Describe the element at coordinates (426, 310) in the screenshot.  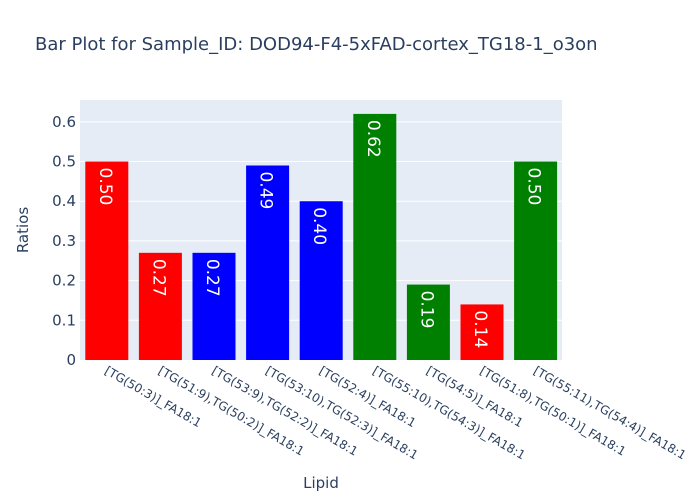
I see `bar-value-label: 0.19` at that location.